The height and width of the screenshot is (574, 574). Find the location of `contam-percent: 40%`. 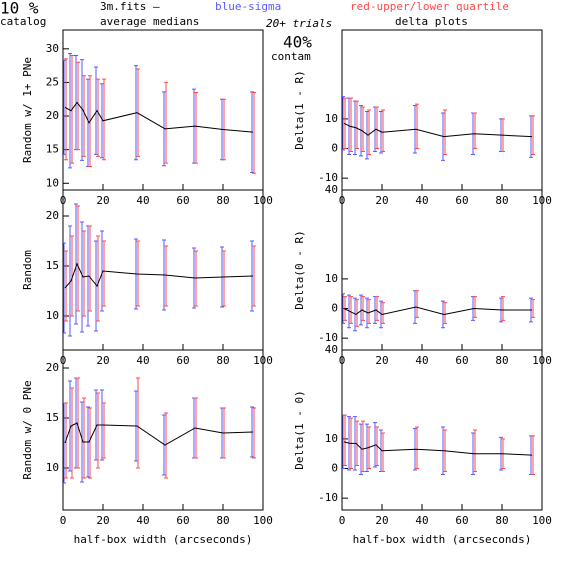

contam-percent: 40% is located at coordinates (297, 42).